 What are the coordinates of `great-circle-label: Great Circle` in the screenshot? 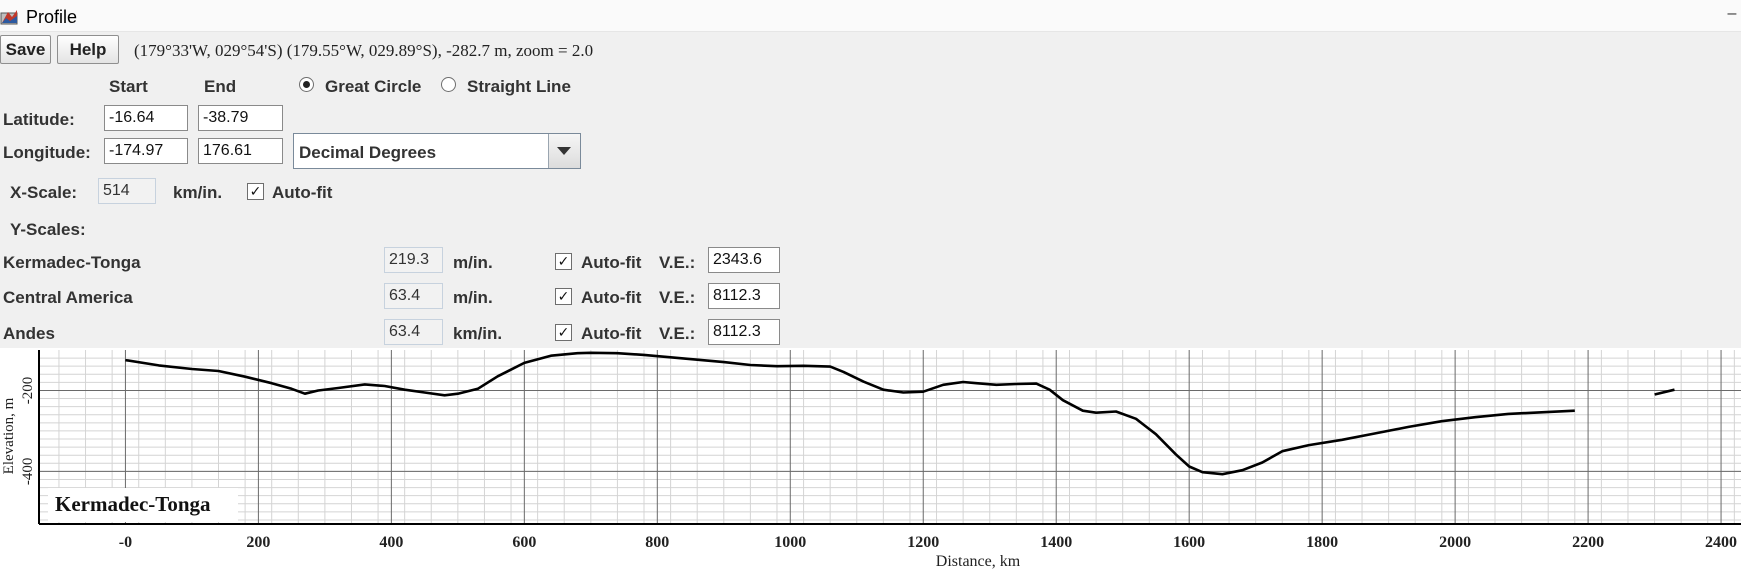 It's located at (373, 86).